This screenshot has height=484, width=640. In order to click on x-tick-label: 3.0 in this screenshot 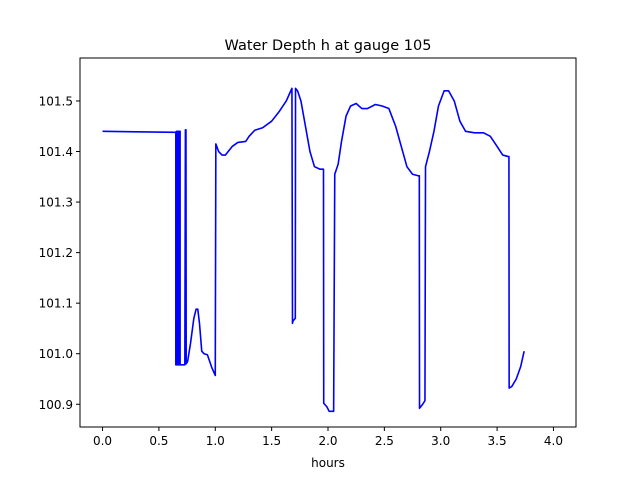, I will do `click(440, 441)`.